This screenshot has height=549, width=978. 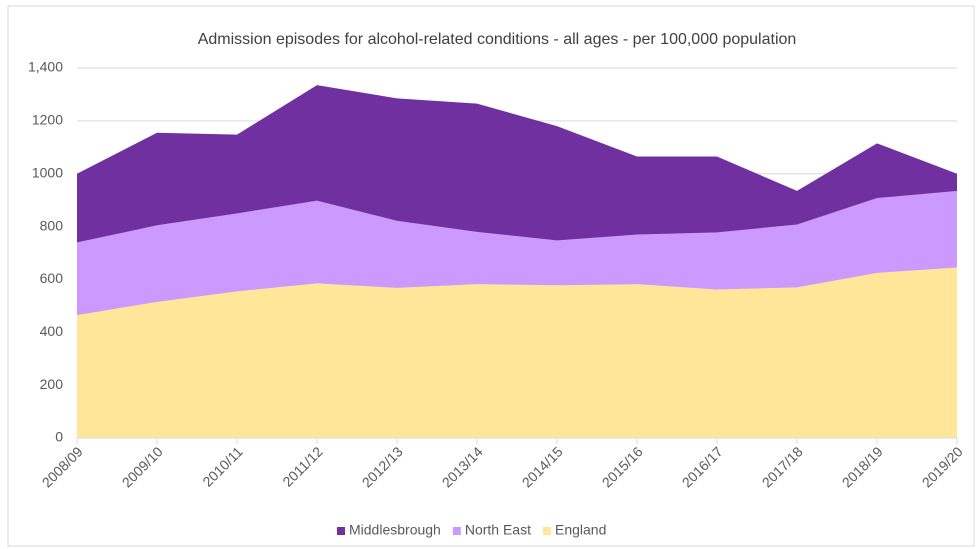 What do you see at coordinates (52, 278) in the screenshot?
I see `y-tick-label: 600` at bounding box center [52, 278].